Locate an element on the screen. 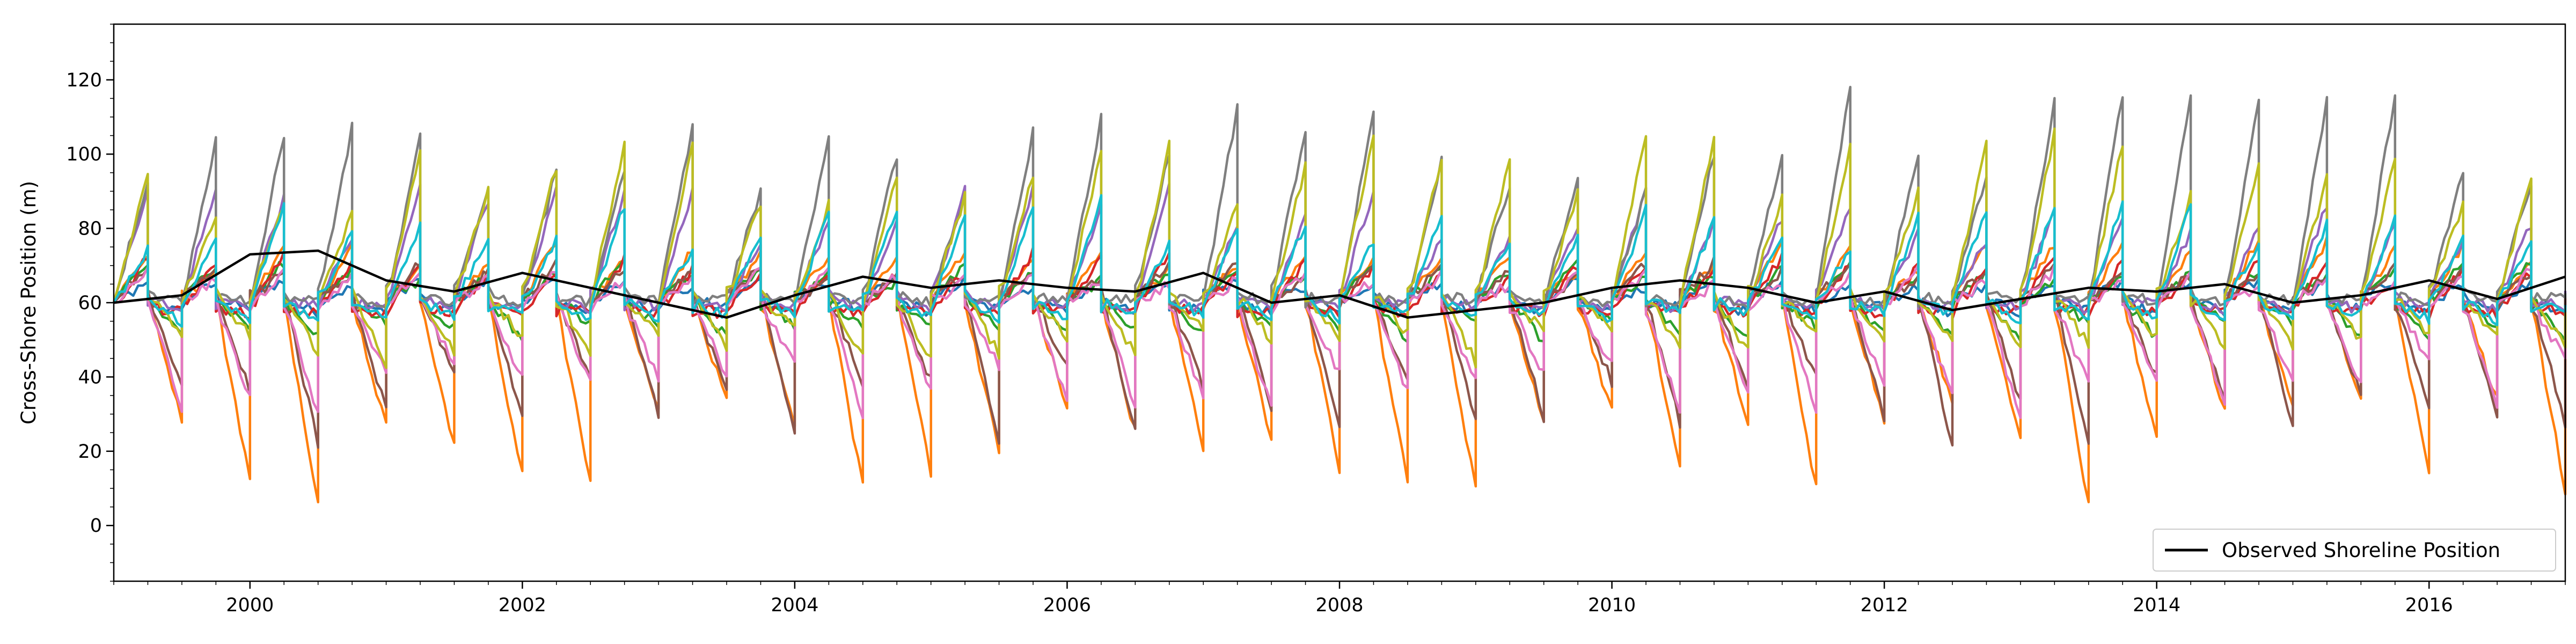  x-tick-label-8: 2016 is located at coordinates (2429, 605).